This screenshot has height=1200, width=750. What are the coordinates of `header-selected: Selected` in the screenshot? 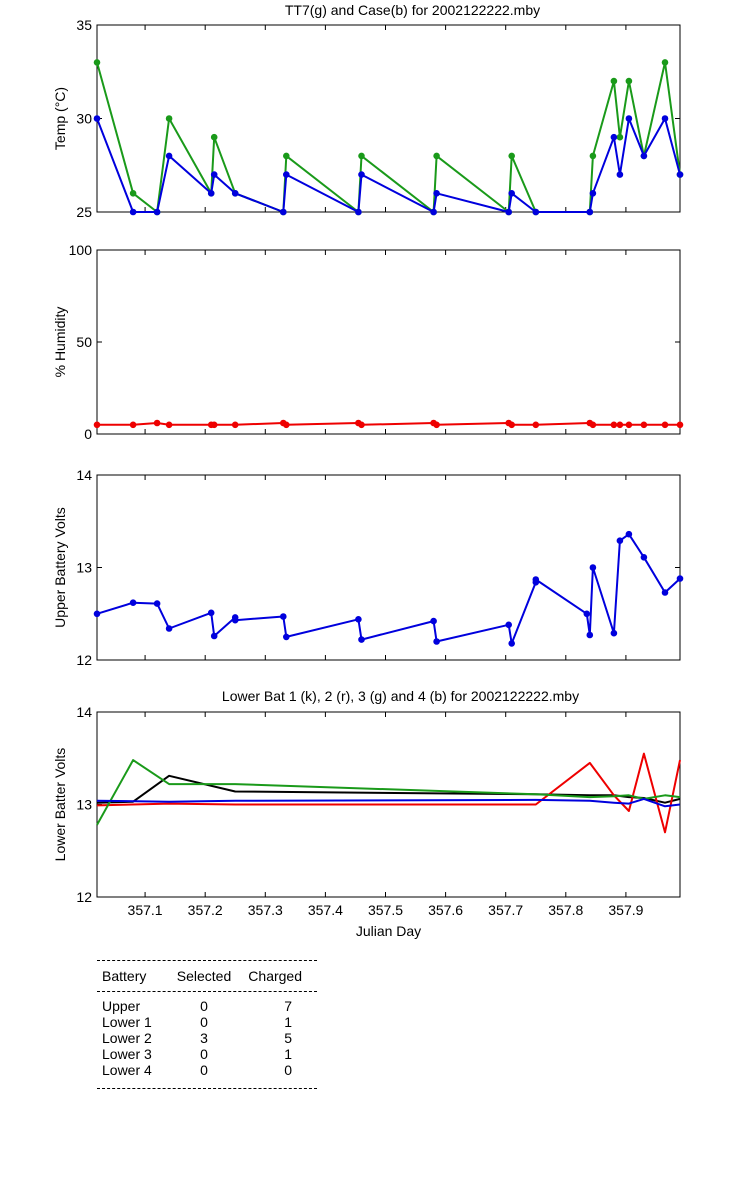 It's located at (204, 976).